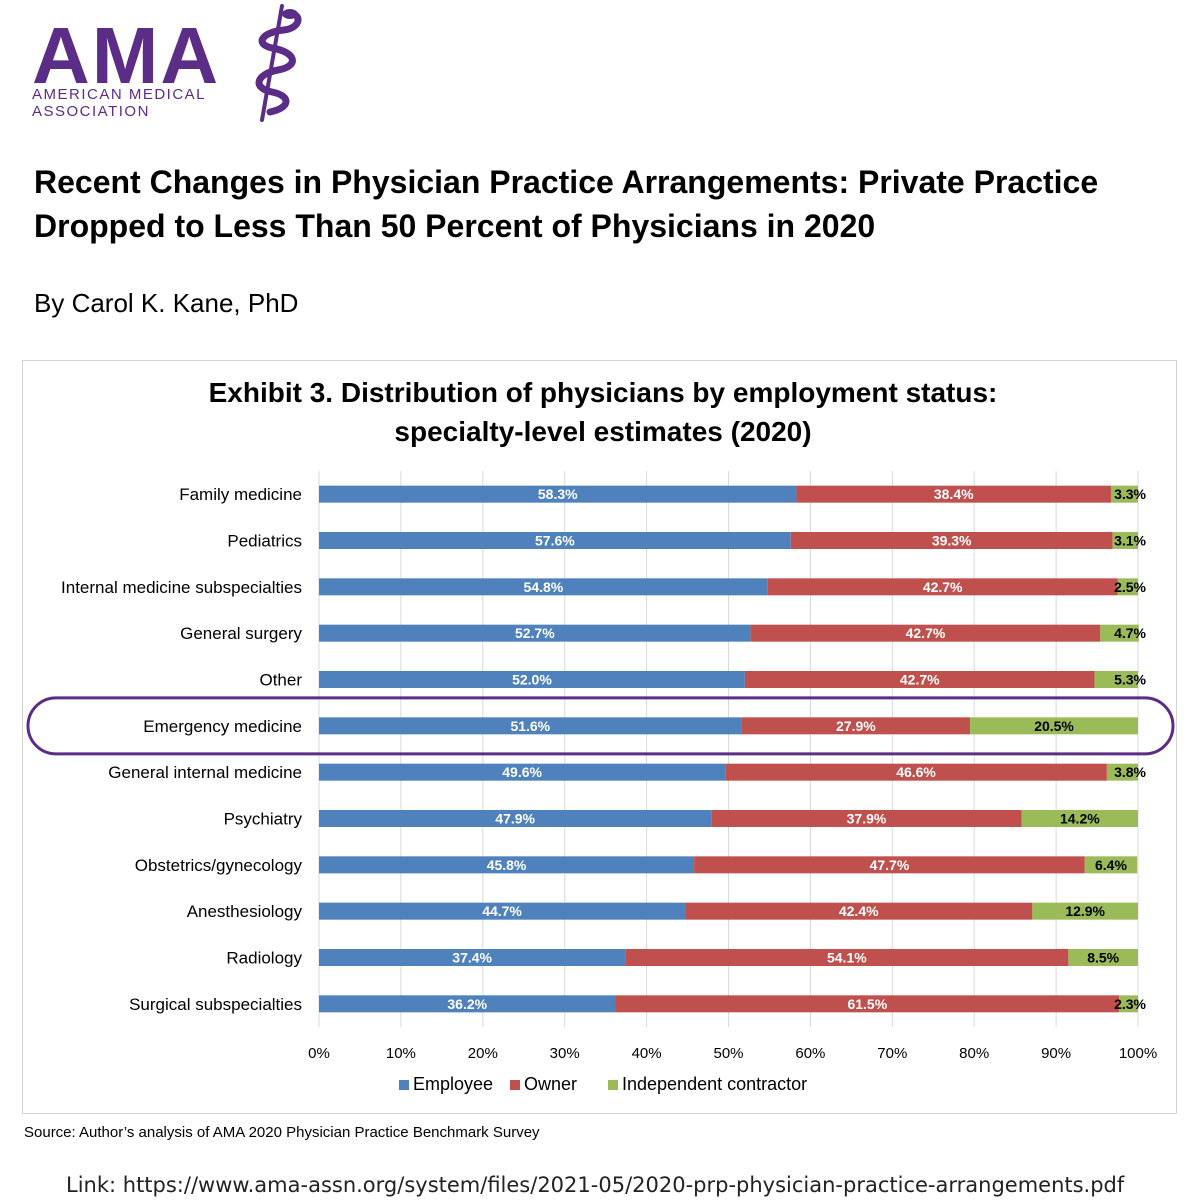 This screenshot has width=1200, height=1200. I want to click on data-label: 42.4%, so click(859, 911).